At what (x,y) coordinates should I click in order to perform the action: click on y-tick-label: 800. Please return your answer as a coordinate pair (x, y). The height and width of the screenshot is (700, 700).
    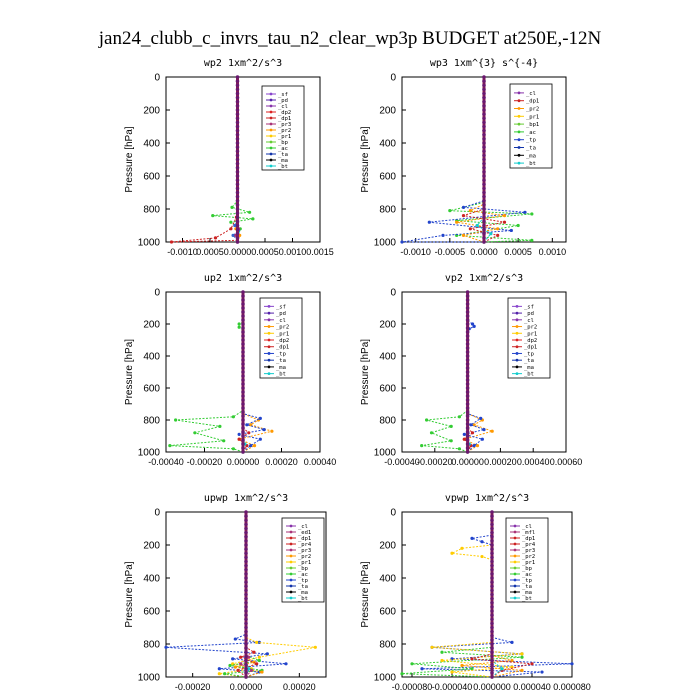
    Looking at the image, I should click on (387, 421).